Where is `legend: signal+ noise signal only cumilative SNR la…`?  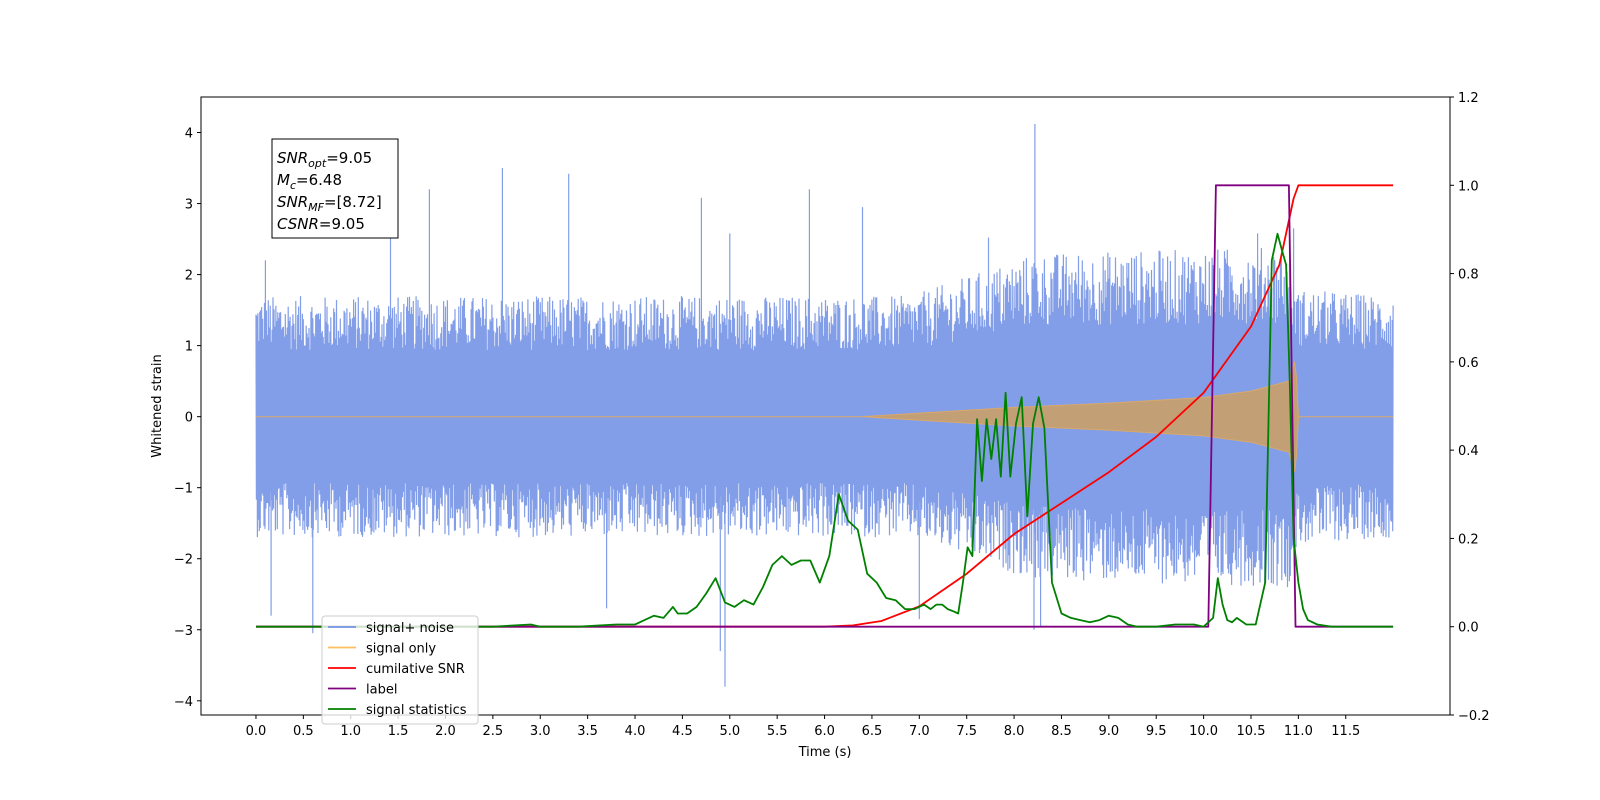
legend: signal+ noise signal only cumilative SNR la… is located at coordinates (400, 670).